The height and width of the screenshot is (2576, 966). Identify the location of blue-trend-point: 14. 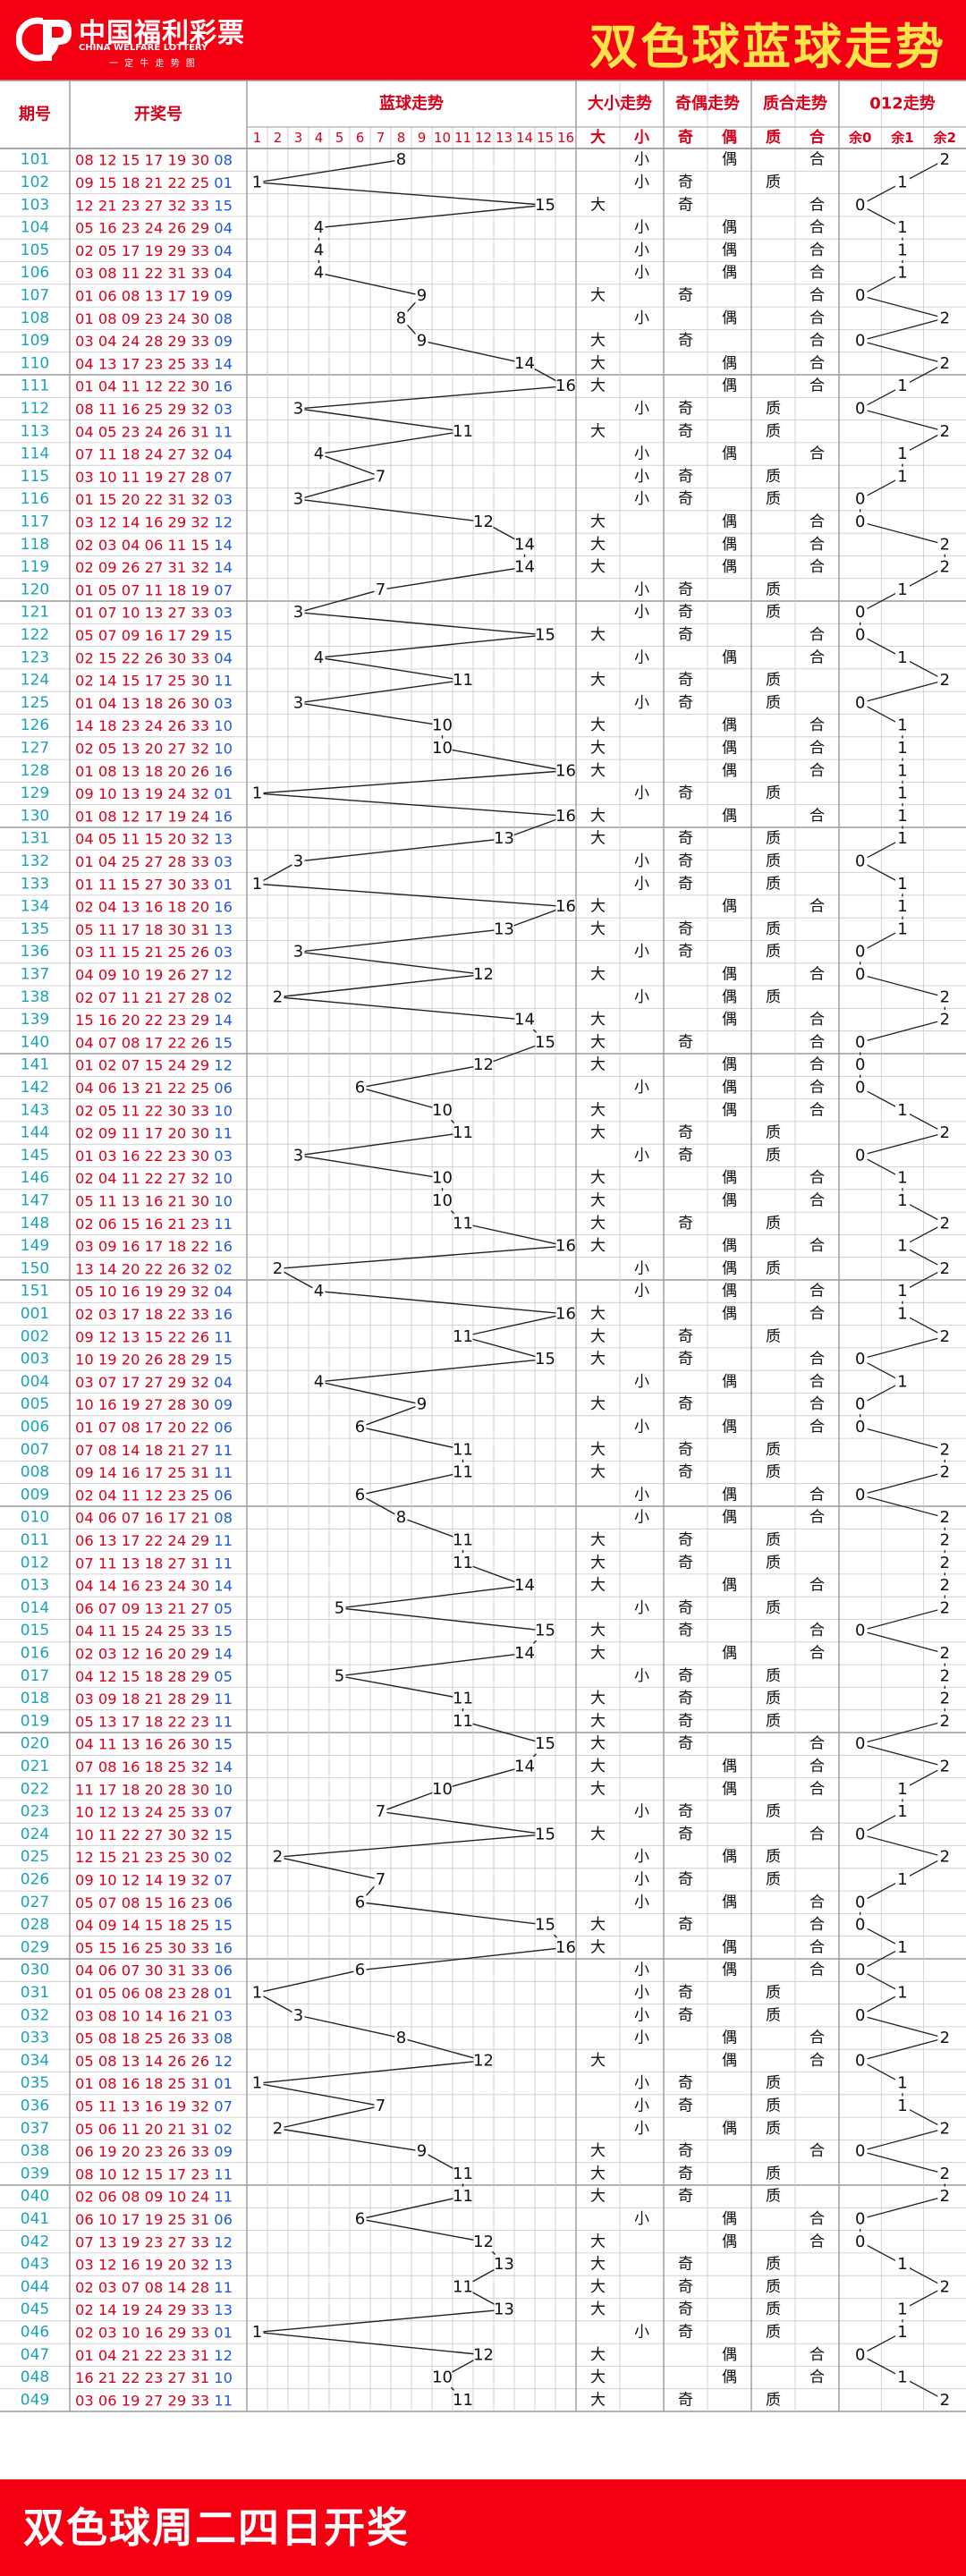
(524, 1020).